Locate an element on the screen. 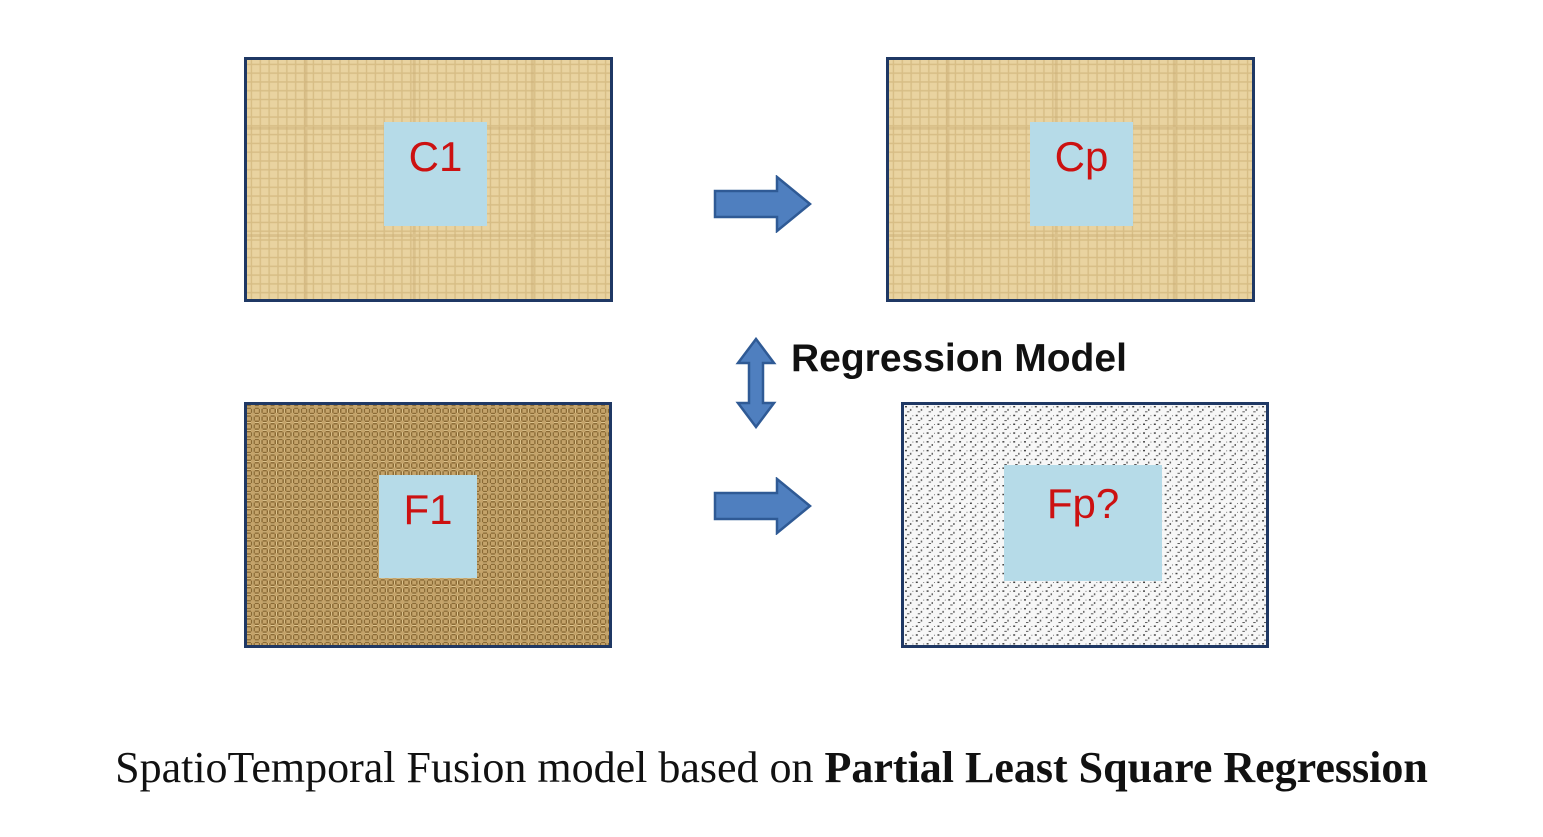 Image resolution: width=1543 pixels, height=837 pixels. label-f1: F1 is located at coordinates (428, 509).